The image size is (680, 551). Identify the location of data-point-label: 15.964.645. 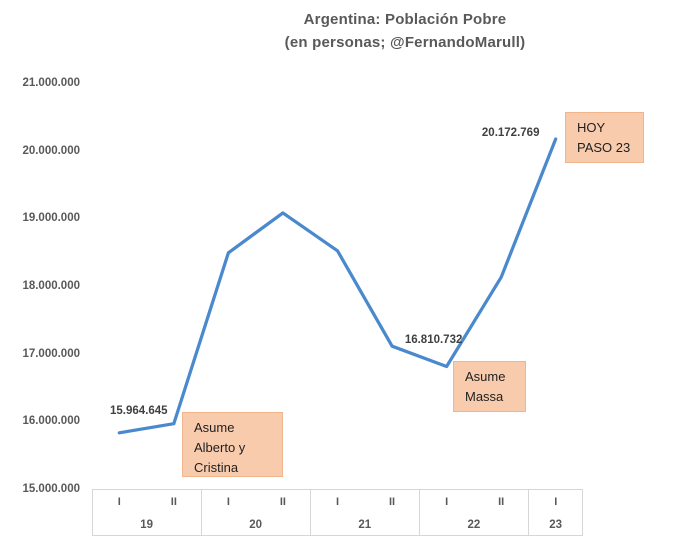
(139, 410).